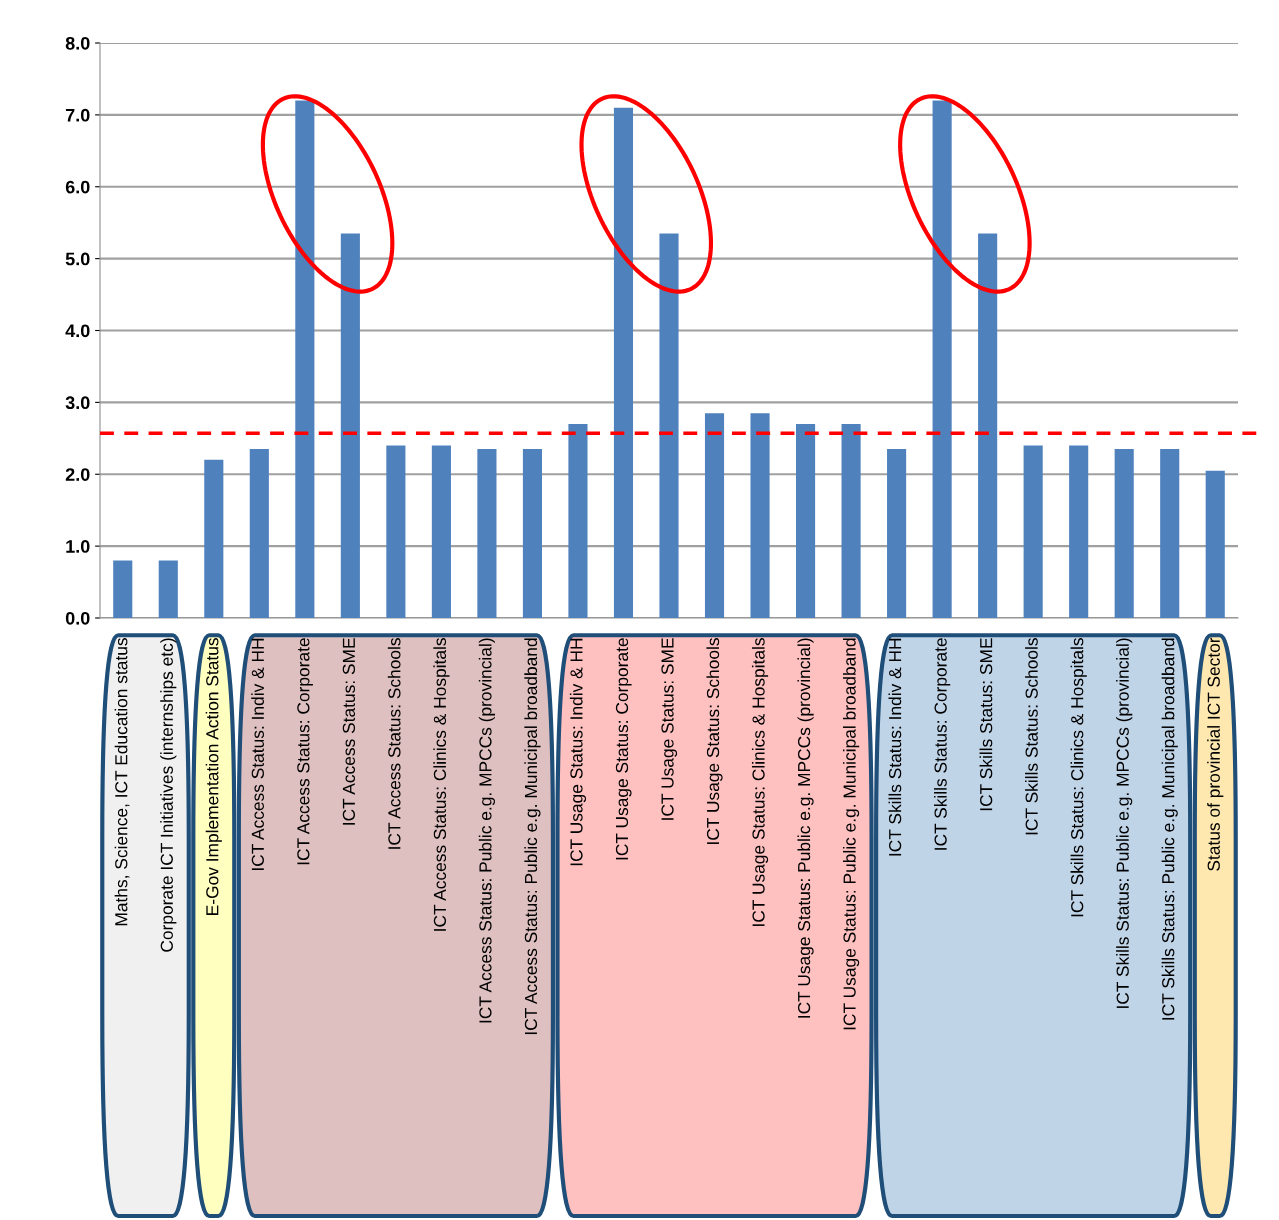 The width and height of the screenshot is (1279, 1220). Describe the element at coordinates (1031, 736) in the screenshot. I see `x-tick-label: ICT Skills Status: Schools` at that location.